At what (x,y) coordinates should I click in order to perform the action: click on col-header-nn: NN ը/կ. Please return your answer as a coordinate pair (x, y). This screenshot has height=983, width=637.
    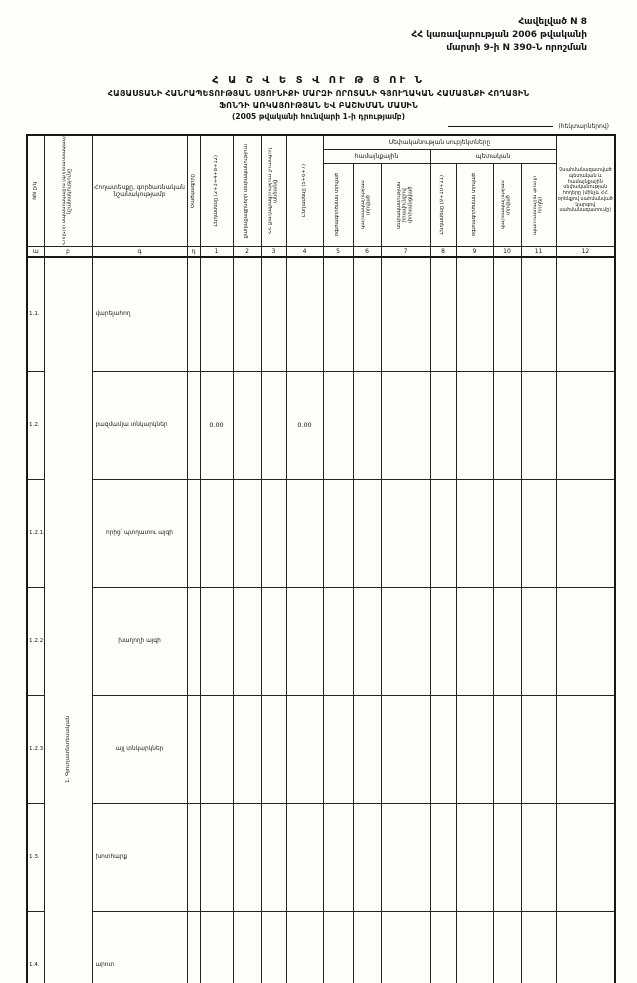
    Looking at the image, I should click on (35, 190).